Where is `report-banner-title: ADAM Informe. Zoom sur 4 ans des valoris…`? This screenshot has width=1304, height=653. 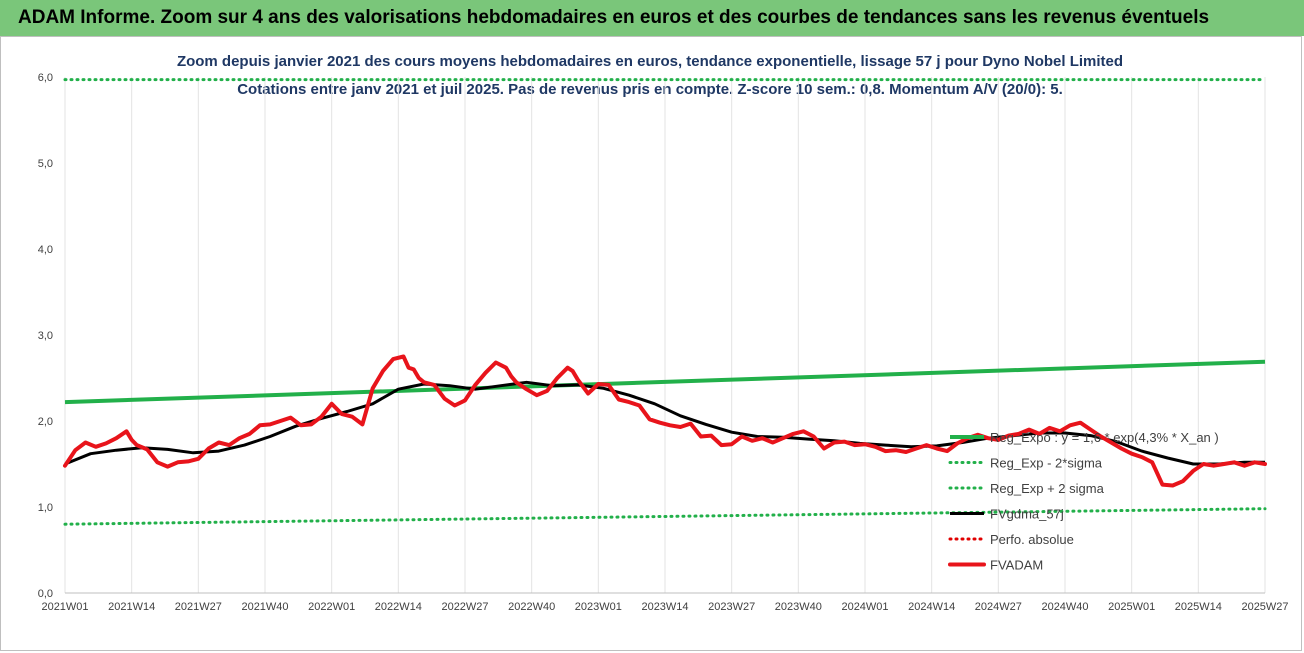
report-banner-title: ADAM Informe. Zoom sur 4 ans des valoris… is located at coordinates (614, 17).